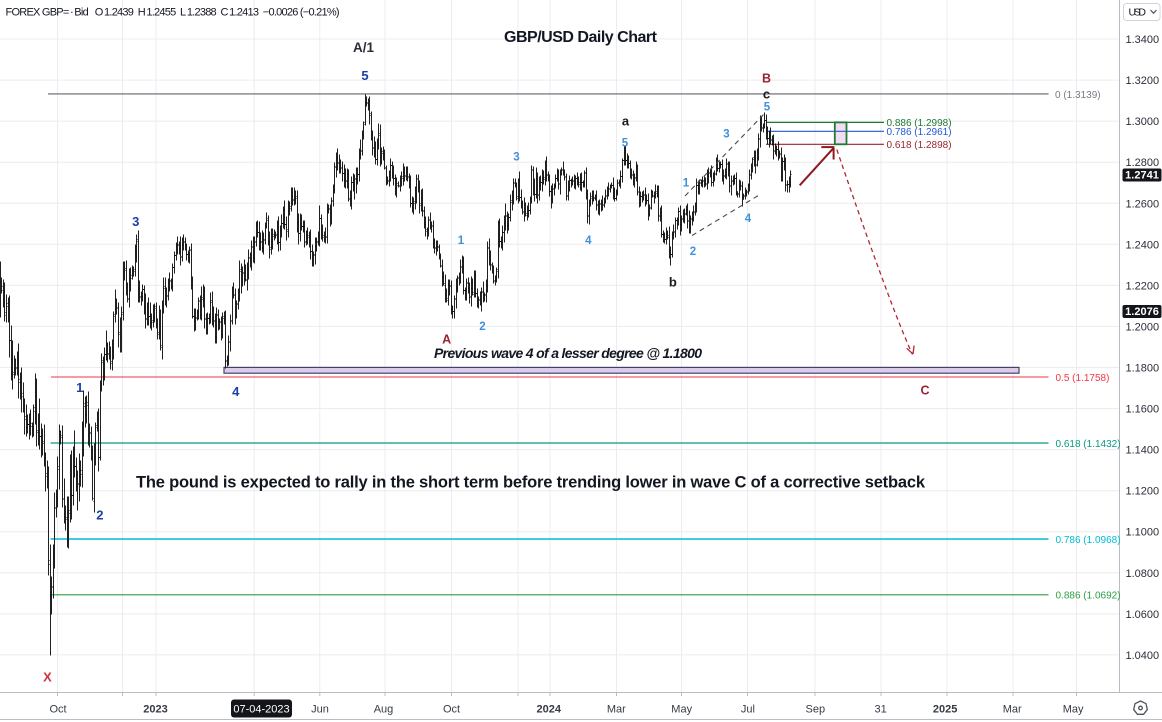 The image size is (1162, 722). Describe the element at coordinates (1143, 574) in the screenshot. I see `svg-text: 1.0800` at that location.